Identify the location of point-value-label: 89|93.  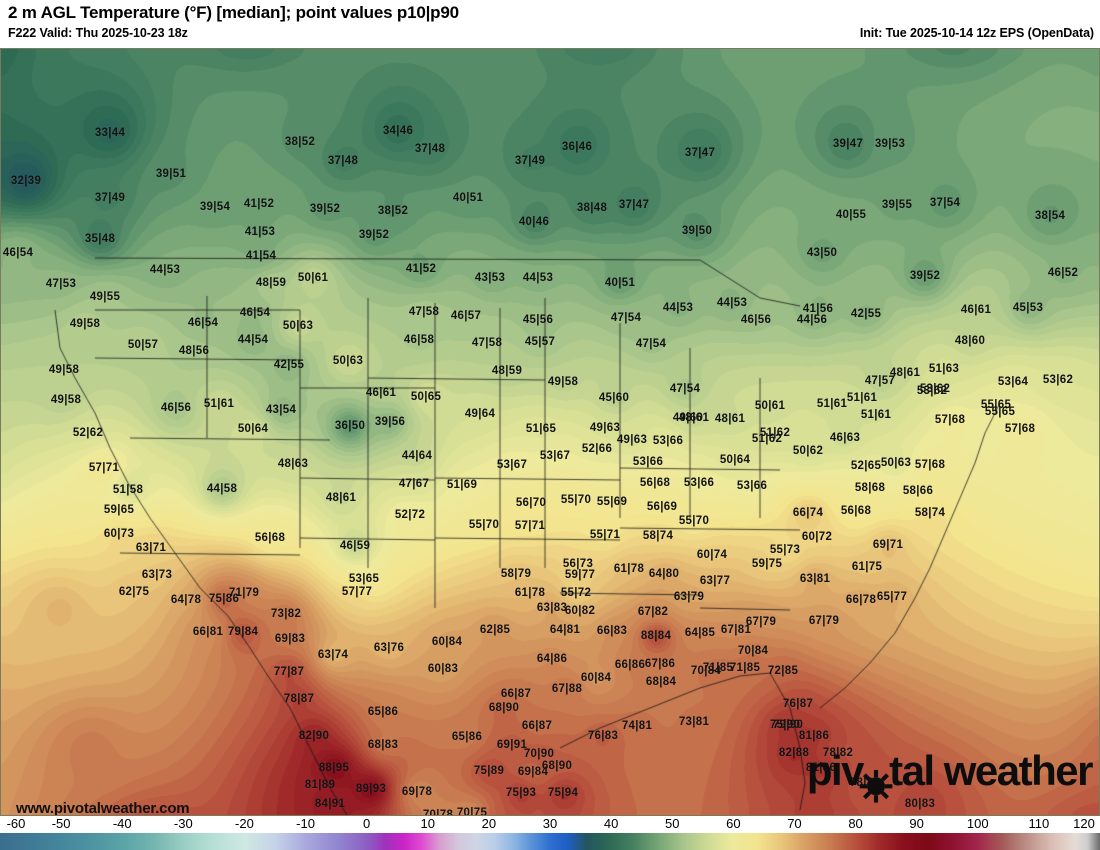
(371, 789).